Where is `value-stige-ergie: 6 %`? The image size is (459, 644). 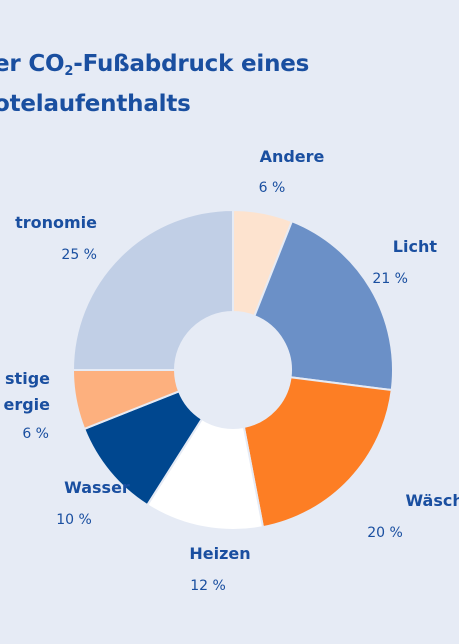
value-stige-ergie: 6 % is located at coordinates (35, 434).